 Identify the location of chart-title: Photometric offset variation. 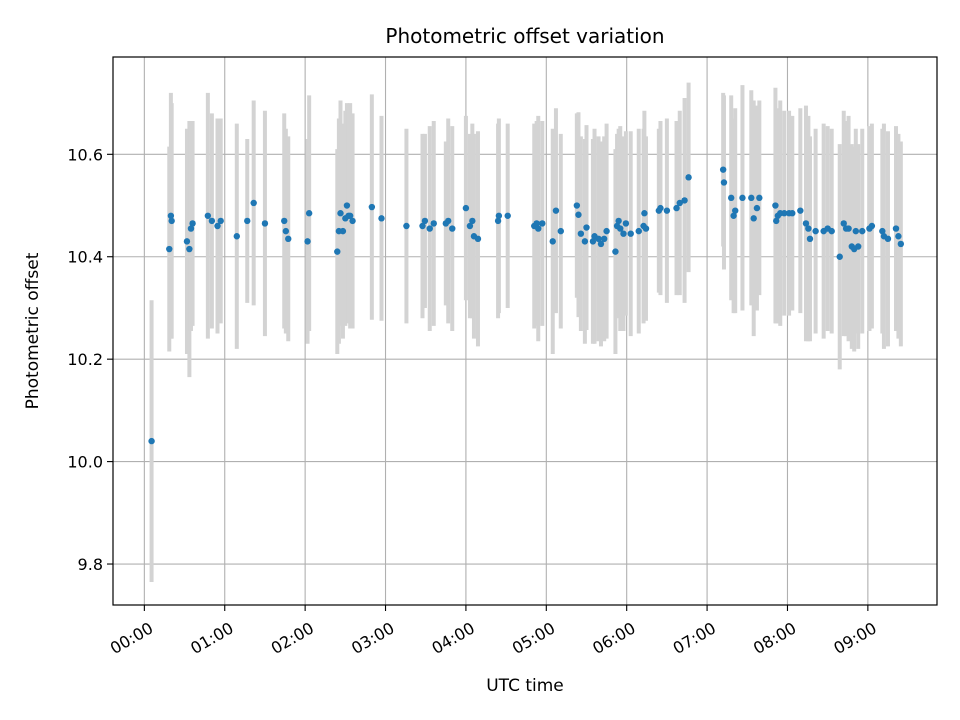
(524, 36).